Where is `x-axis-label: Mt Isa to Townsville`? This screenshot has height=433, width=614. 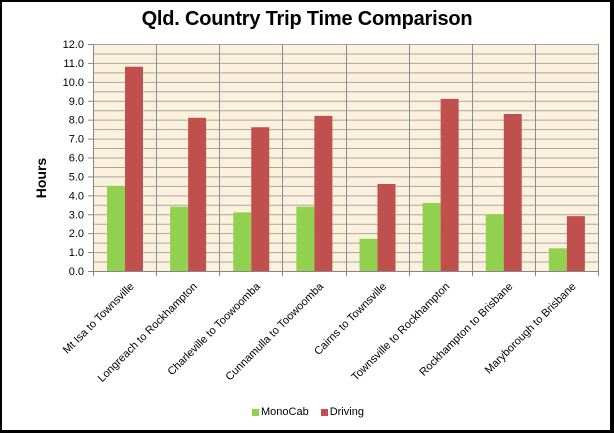 x-axis-label: Mt Isa to Townsville is located at coordinates (99, 319).